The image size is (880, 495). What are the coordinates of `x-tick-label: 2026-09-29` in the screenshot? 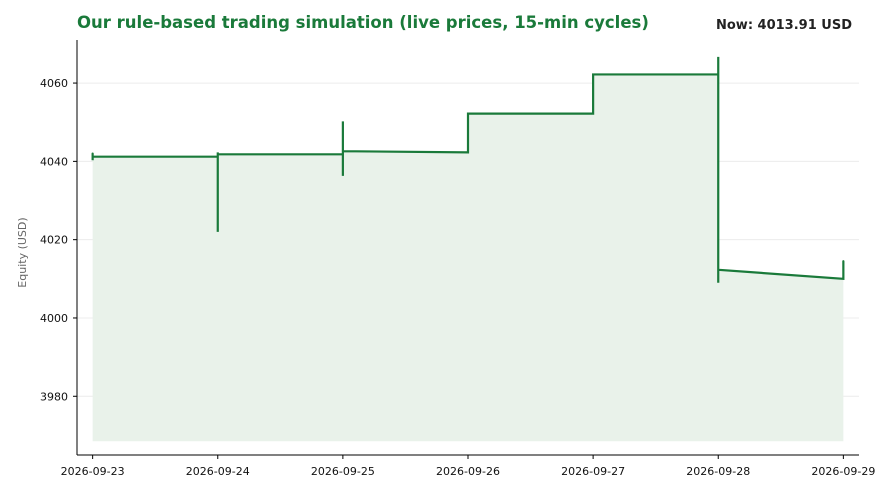 It's located at (843, 471).